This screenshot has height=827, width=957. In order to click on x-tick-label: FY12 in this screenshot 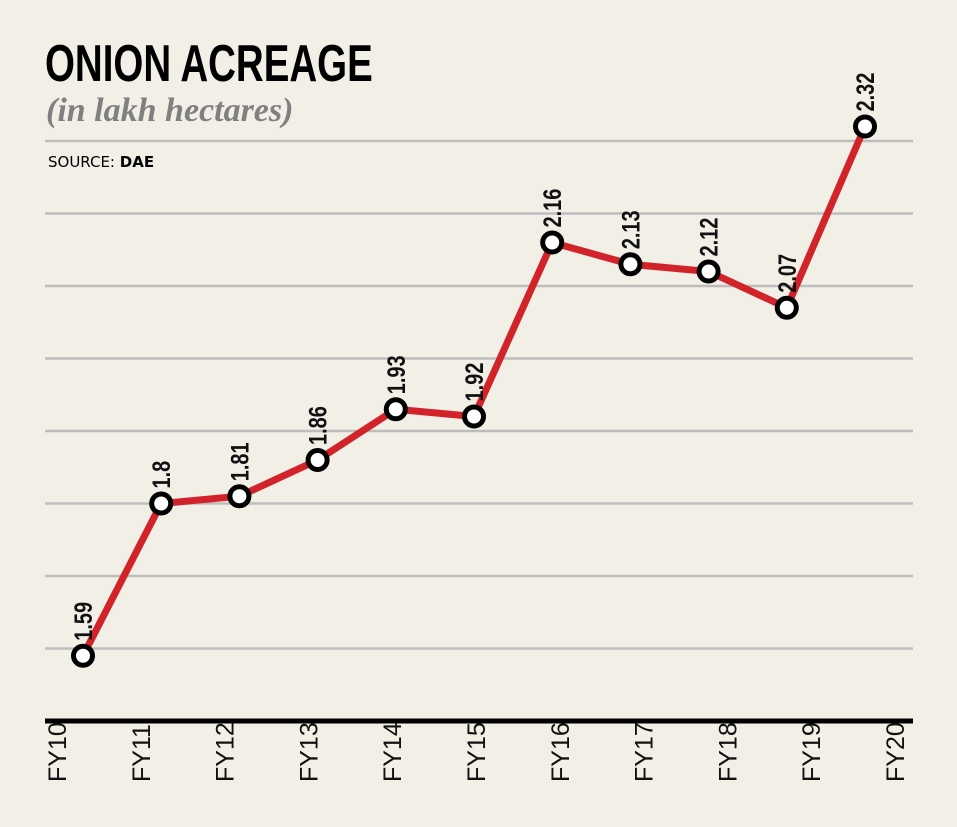, I will do `click(226, 752)`.